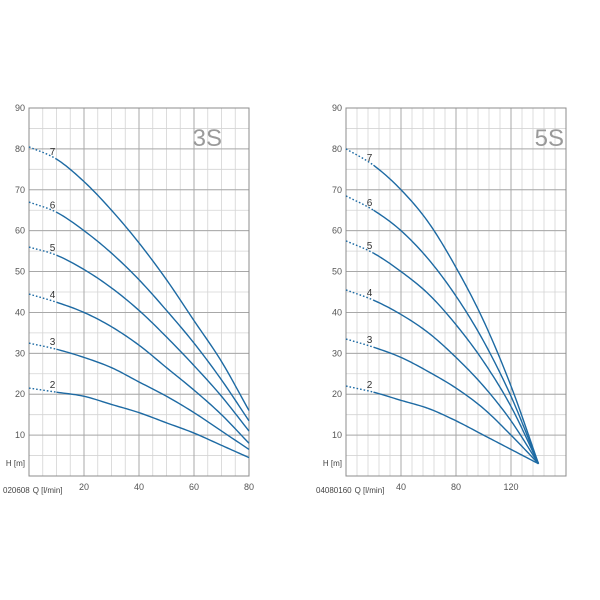  I want to click on x-axis-start-text: 020608, so click(16, 490).